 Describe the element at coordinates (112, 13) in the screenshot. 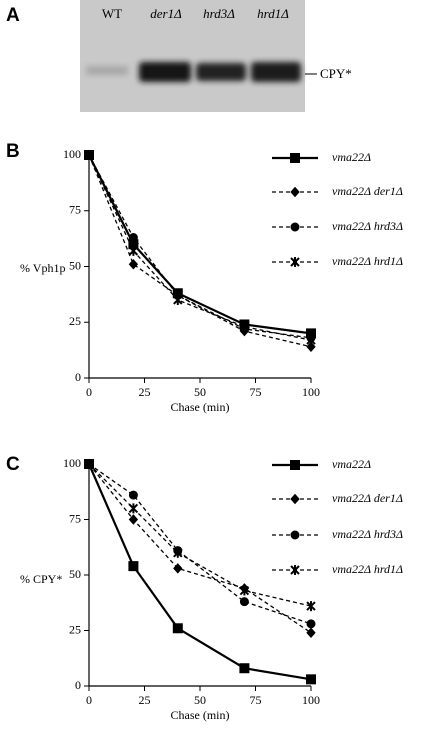

I see `lane-label: WT` at that location.